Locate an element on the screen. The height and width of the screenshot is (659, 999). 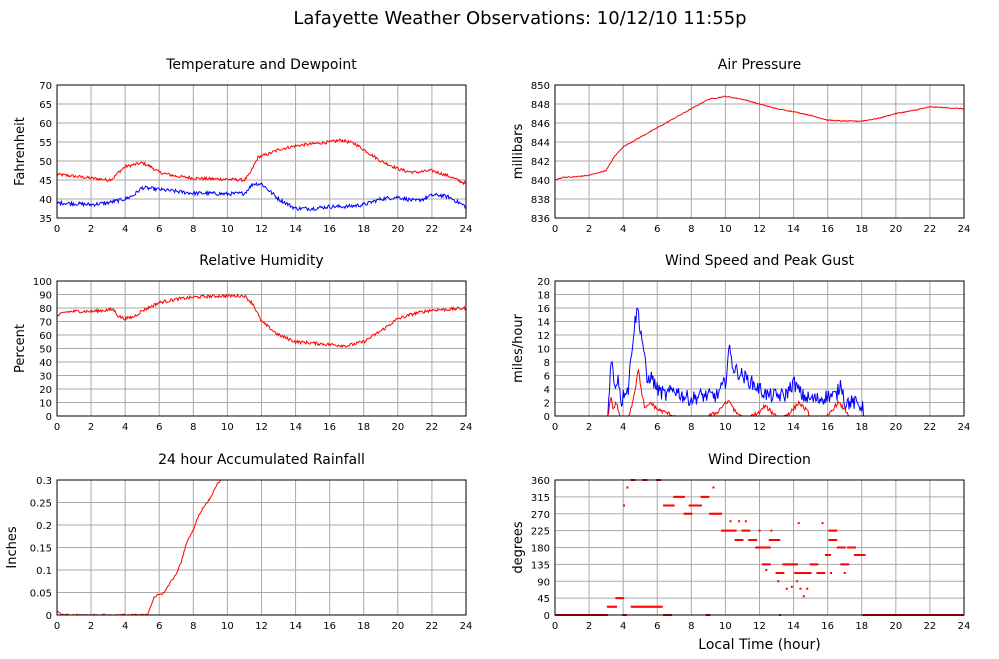
y-tick-label: 0.1 is located at coordinates (44, 571).